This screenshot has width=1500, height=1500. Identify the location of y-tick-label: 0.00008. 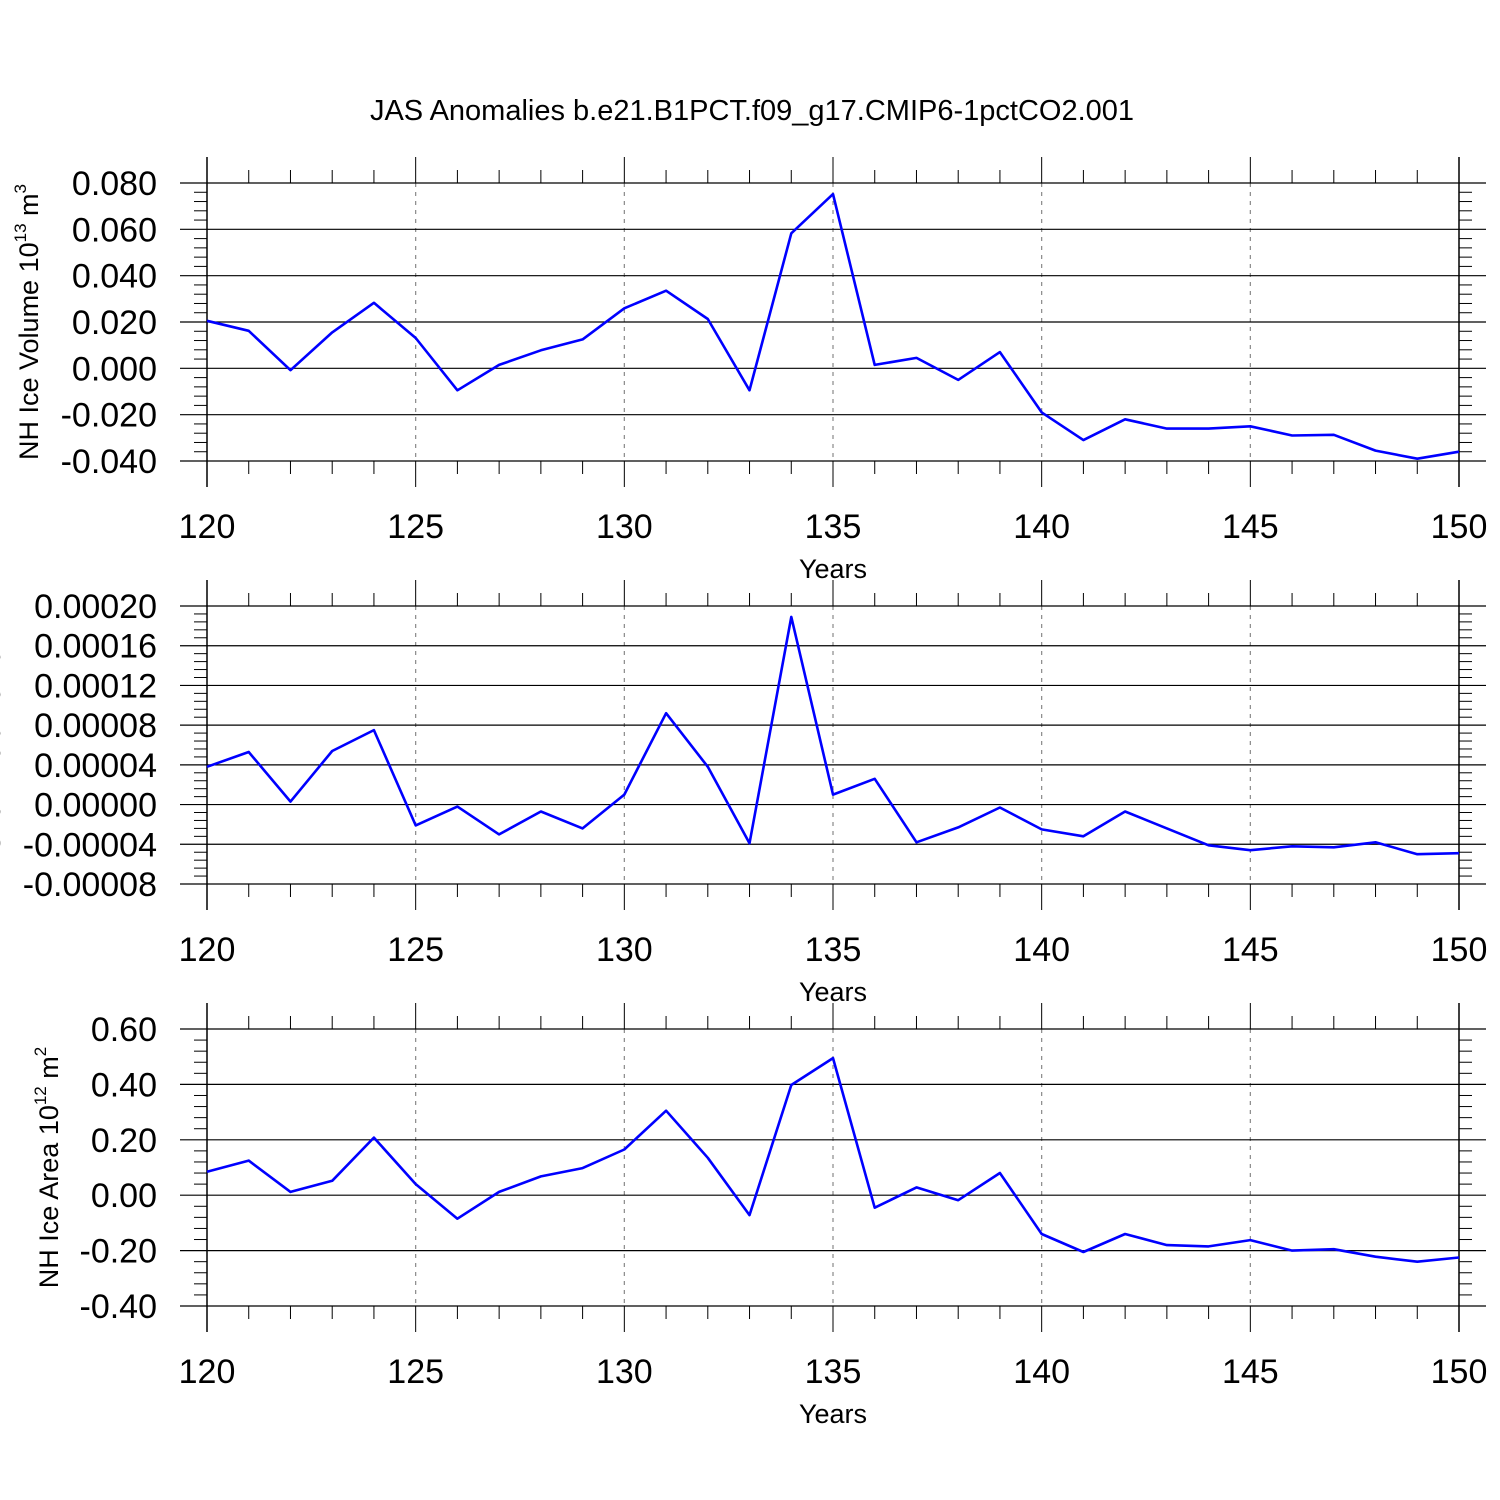
(95, 726).